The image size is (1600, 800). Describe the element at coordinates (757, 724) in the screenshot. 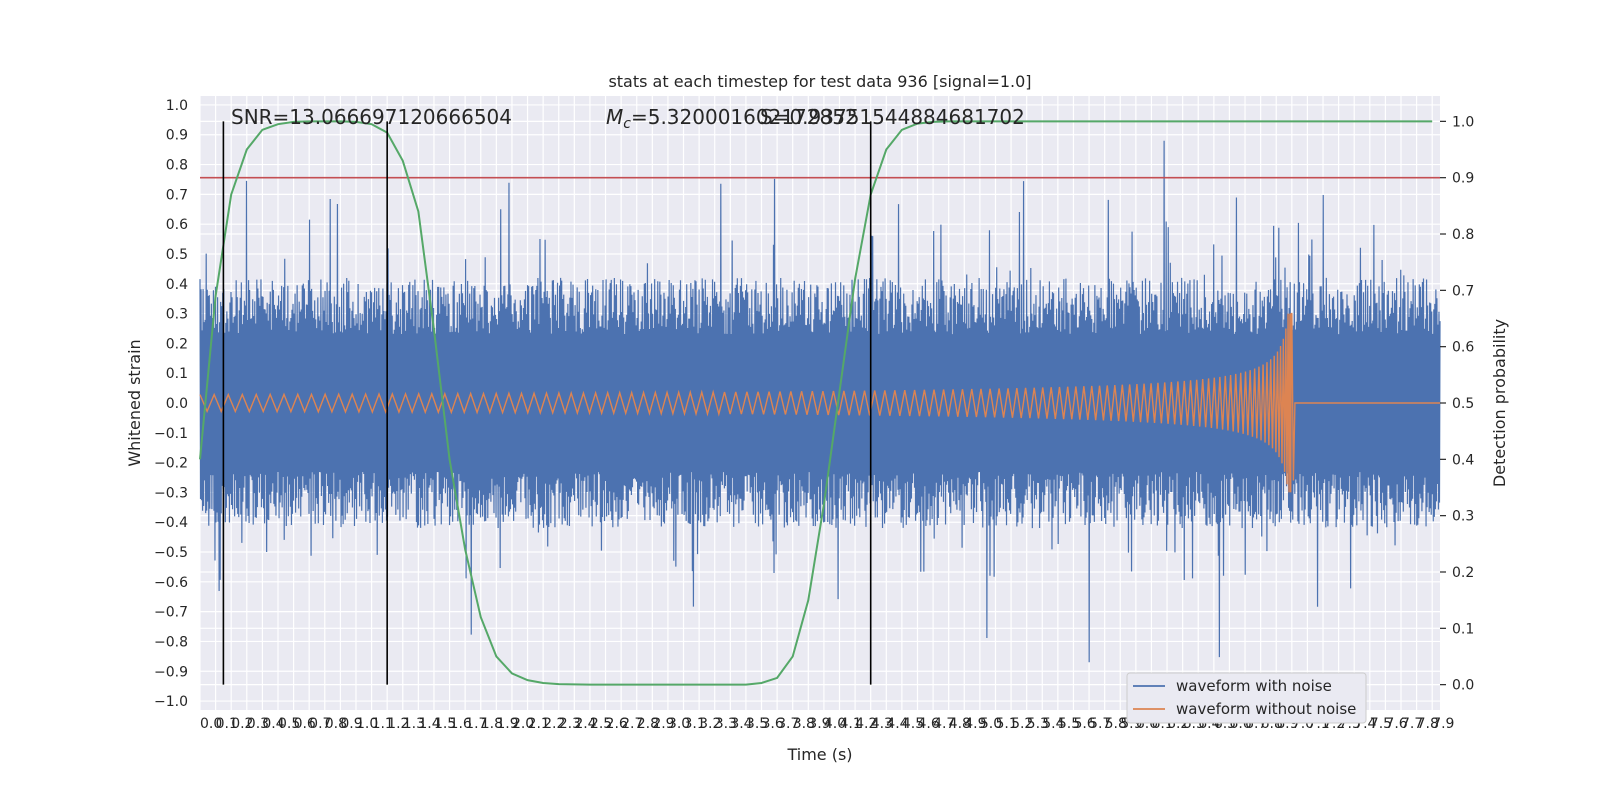

I see `x-tick-label: 3.5` at that location.